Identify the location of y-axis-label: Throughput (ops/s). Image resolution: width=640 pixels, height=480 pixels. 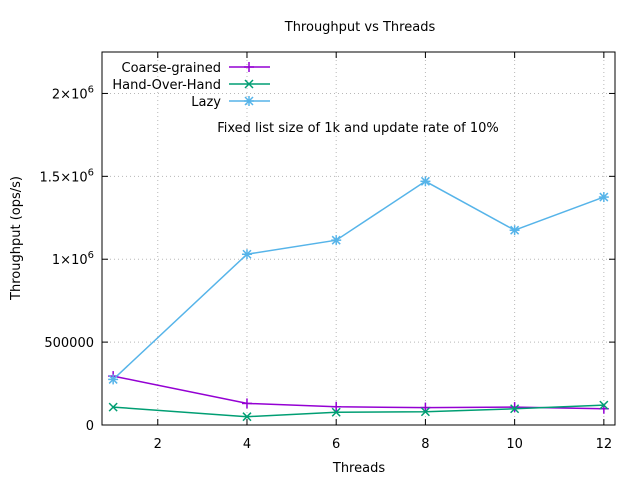
(16, 238).